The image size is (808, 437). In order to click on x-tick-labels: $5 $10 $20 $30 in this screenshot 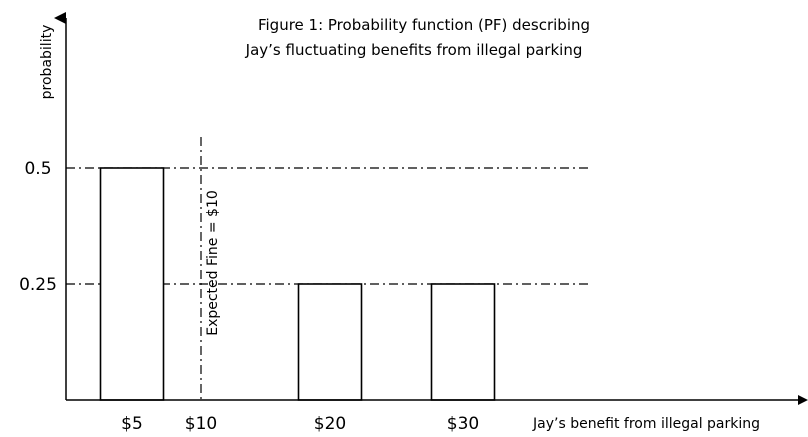, I will do `click(300, 424)`.